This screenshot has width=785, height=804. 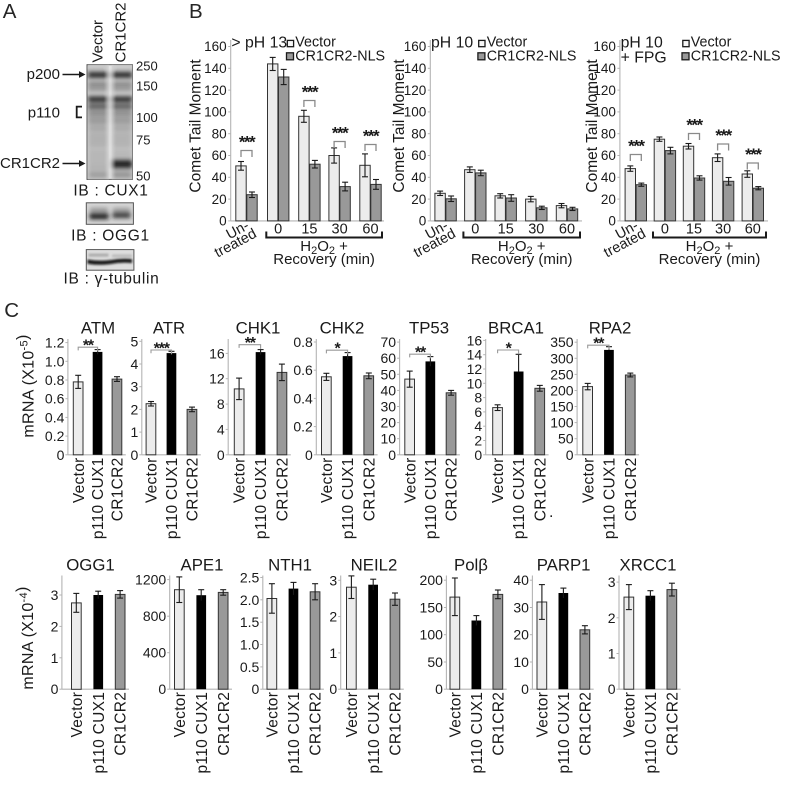 What do you see at coordinates (374, 565) in the screenshot?
I see `svg-text: NEIL2` at bounding box center [374, 565].